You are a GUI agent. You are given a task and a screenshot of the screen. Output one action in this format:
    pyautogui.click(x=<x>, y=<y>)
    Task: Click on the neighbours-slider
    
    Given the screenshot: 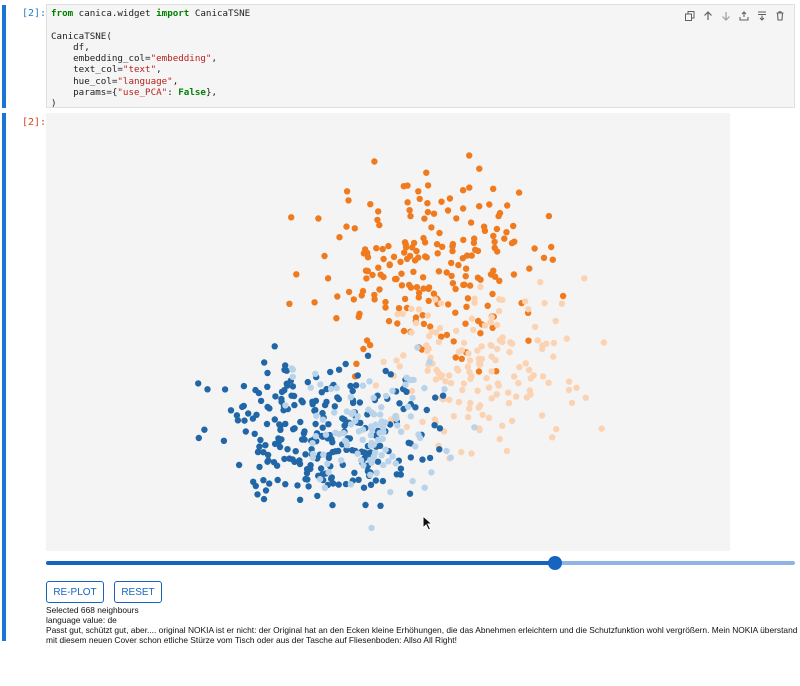 What is the action you would take?
    pyautogui.click(x=420, y=563)
    